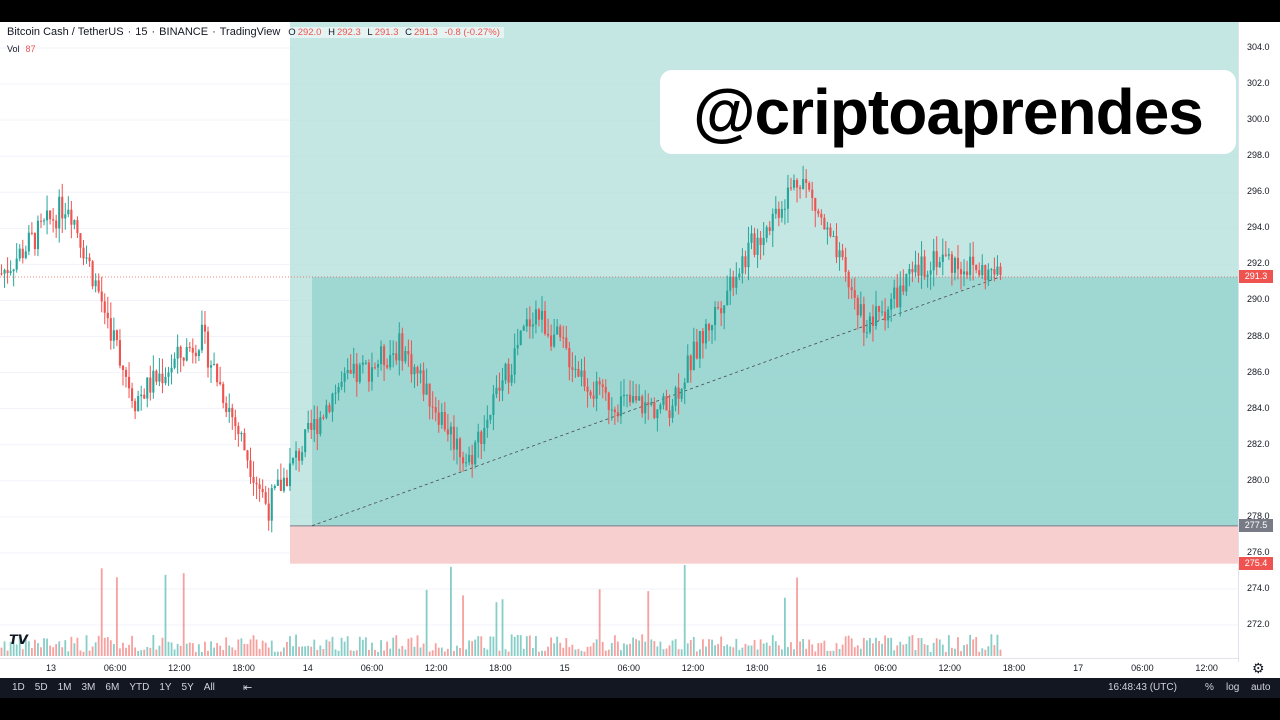  Describe the element at coordinates (1209, 687) in the screenshot. I see `percent-scale-button: %` at that location.